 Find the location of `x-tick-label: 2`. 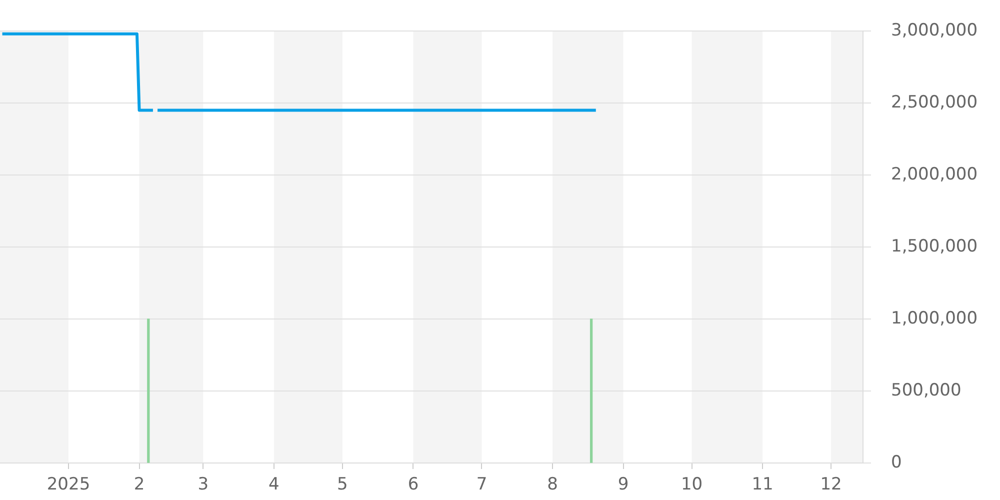

x-tick-label: 2 is located at coordinates (139, 484).